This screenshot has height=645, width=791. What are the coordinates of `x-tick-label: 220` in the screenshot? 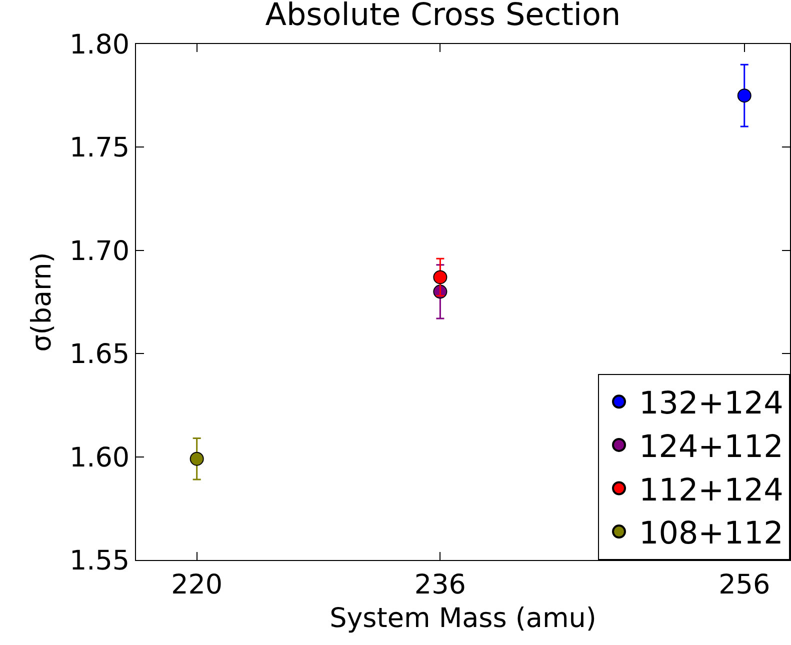 It's located at (197, 584).